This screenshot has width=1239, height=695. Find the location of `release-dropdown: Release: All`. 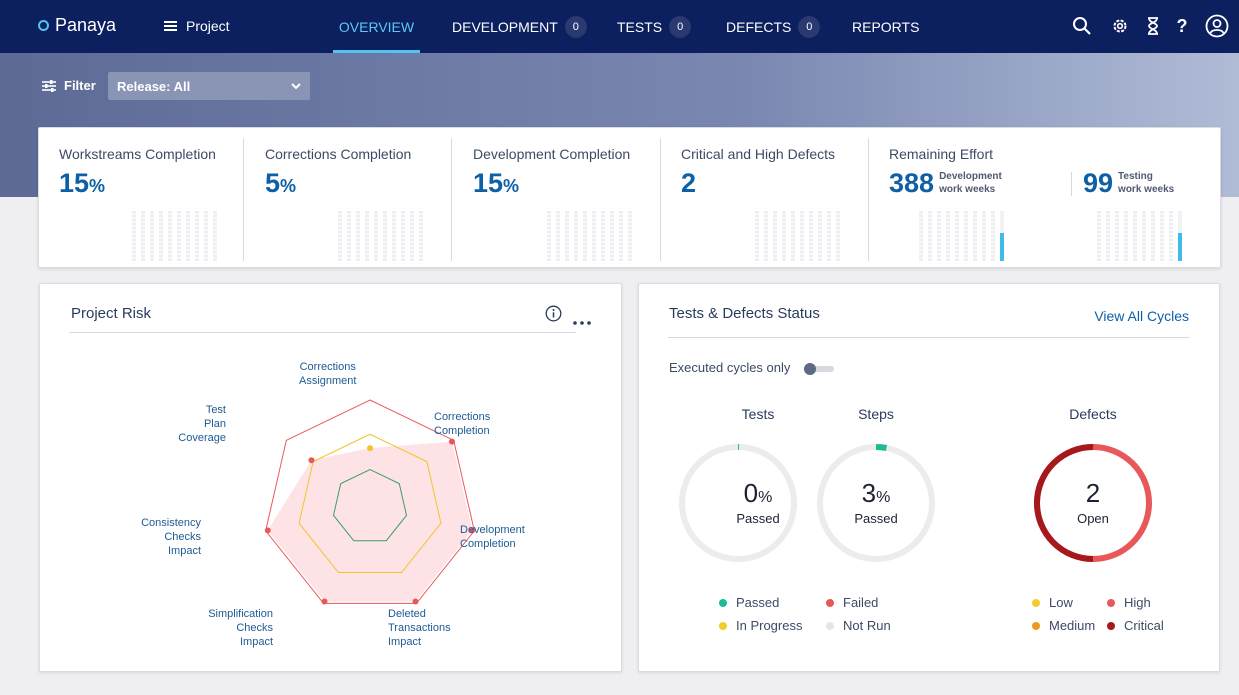

release-dropdown: Release: All is located at coordinates (209, 86).